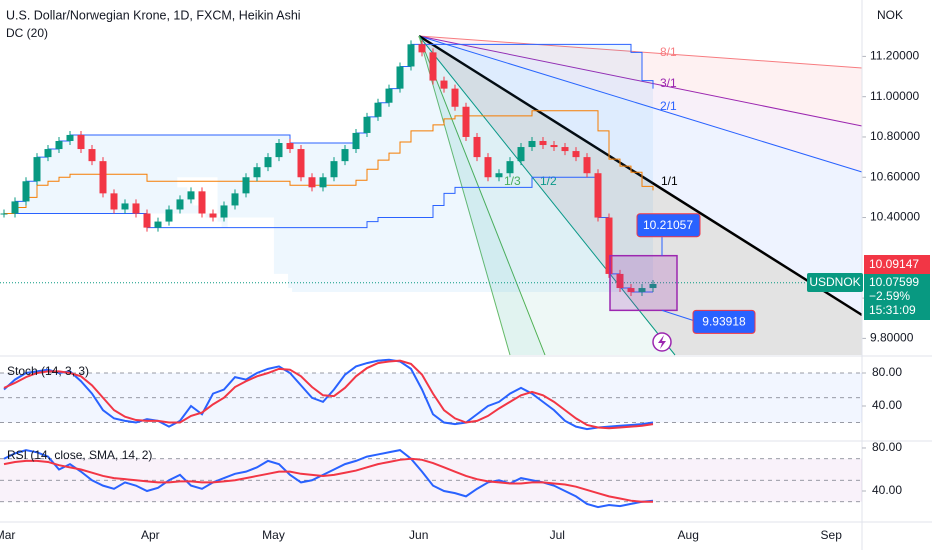  I want to click on rsi-title: RSI (14, close, SMA, 14, 2), so click(79, 455).